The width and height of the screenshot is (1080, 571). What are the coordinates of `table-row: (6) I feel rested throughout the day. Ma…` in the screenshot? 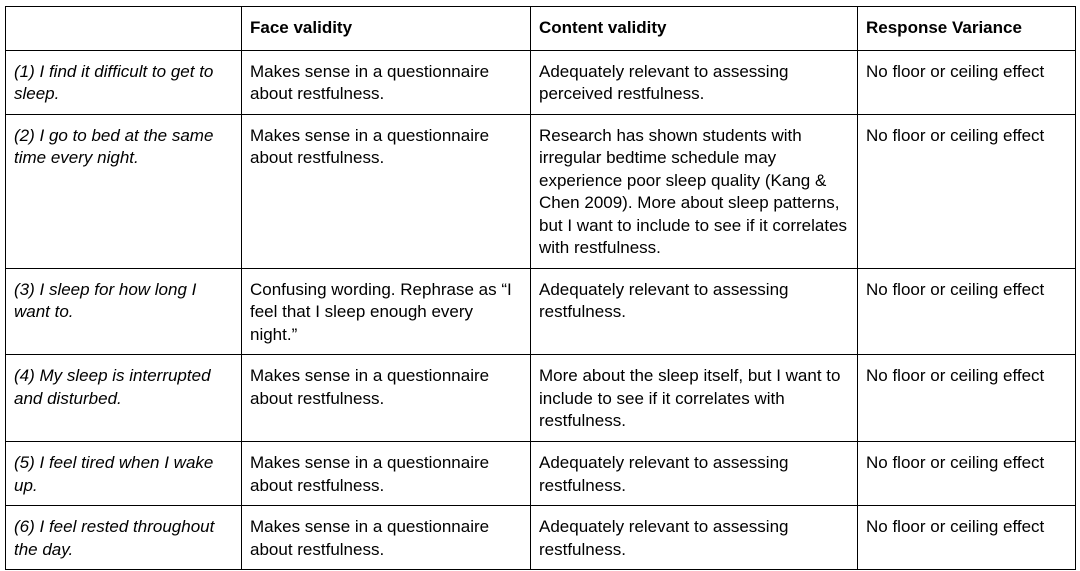 It's located at (540, 537).